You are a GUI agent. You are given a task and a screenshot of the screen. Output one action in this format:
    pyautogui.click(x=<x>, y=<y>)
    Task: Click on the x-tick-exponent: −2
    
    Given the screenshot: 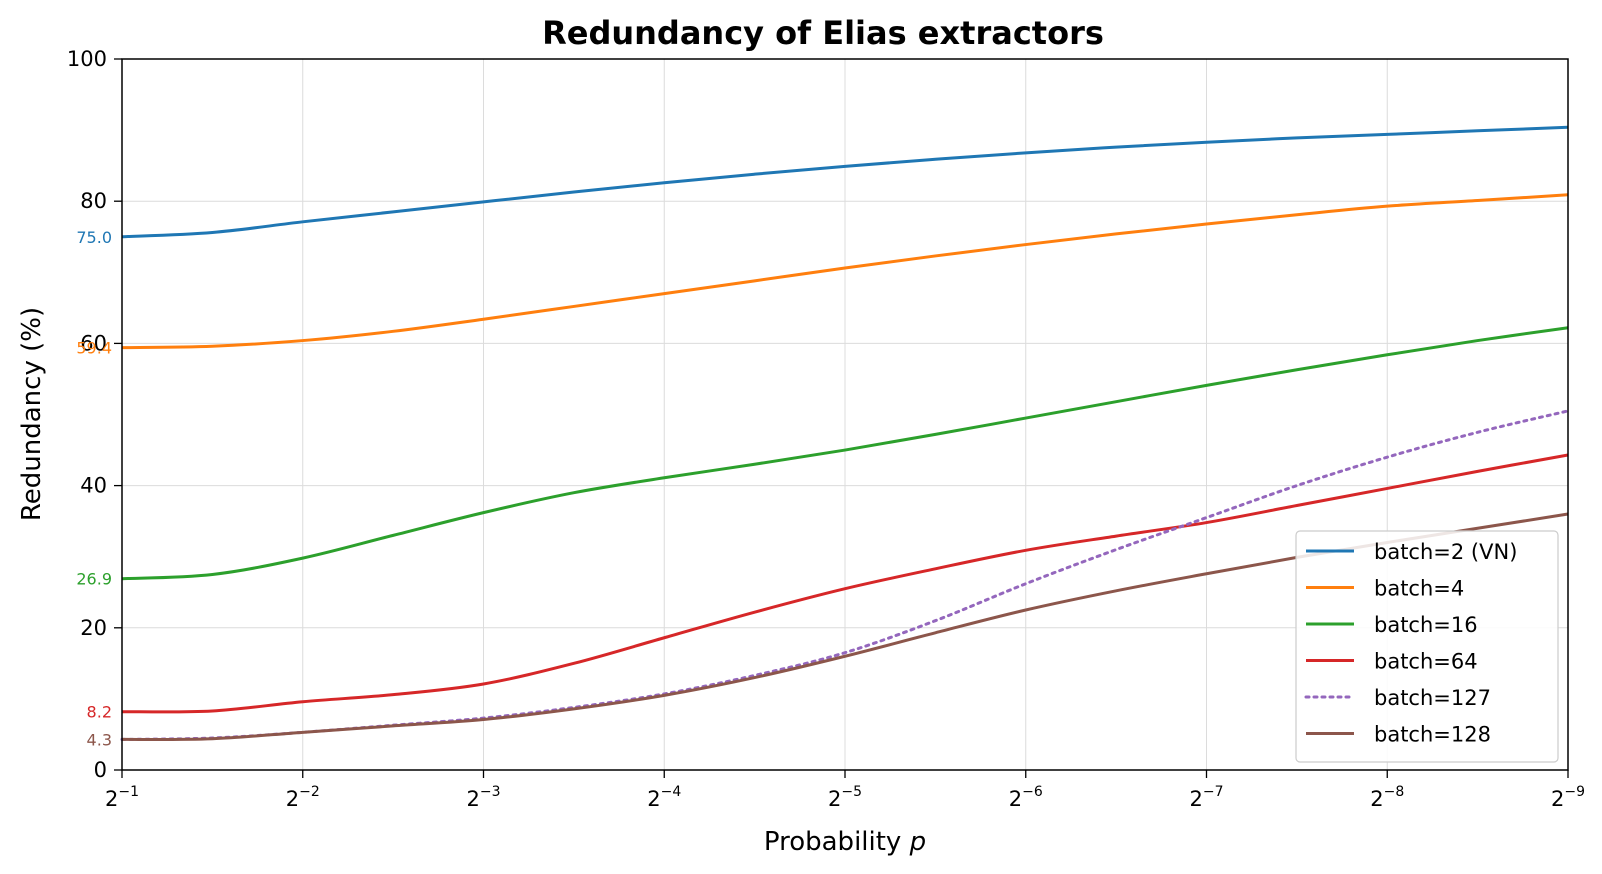 What is the action you would take?
    pyautogui.click(x=309, y=792)
    